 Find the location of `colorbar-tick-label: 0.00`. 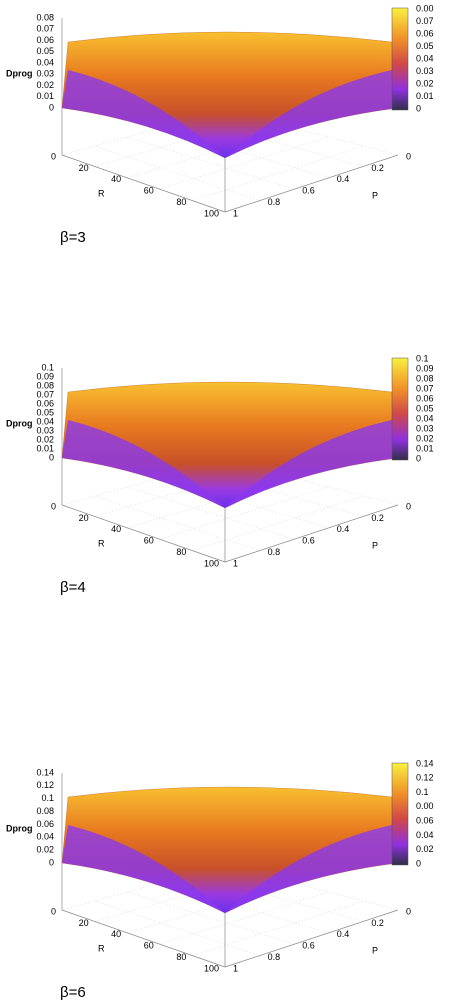

colorbar-tick-label: 0.00 is located at coordinates (425, 8).